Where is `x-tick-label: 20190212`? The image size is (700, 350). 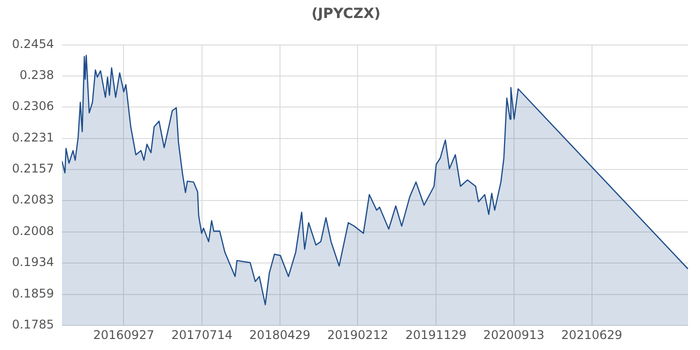 x-tick-label: 20190212 is located at coordinates (357, 335).